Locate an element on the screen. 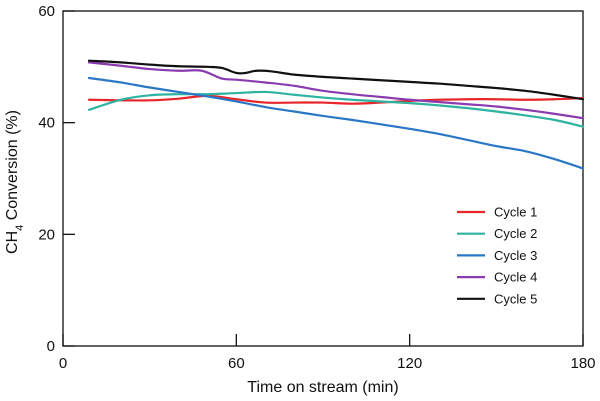 Image resolution: width=600 pixels, height=401 pixels. legend: Cycle 1 Cycle 2 Cycle 3 Cycle 4 Cycle 5 is located at coordinates (497, 255).